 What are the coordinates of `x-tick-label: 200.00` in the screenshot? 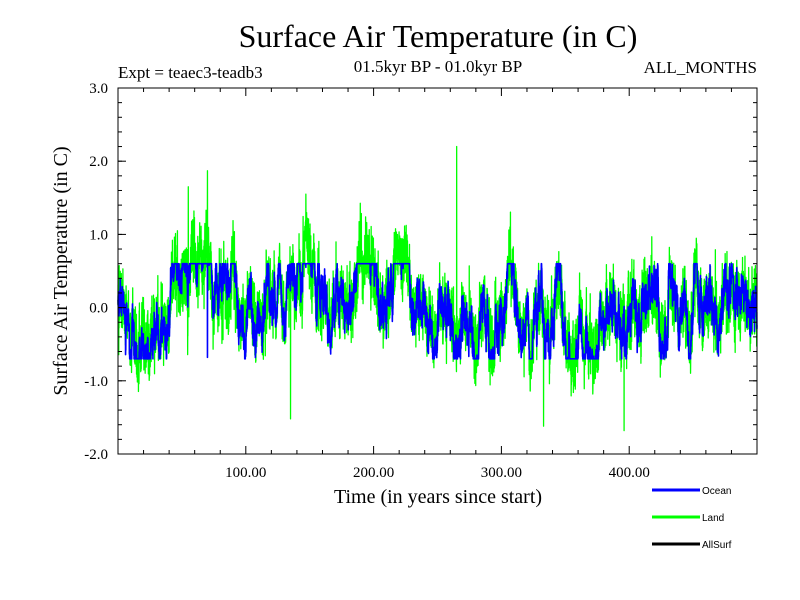 It's located at (373, 473).